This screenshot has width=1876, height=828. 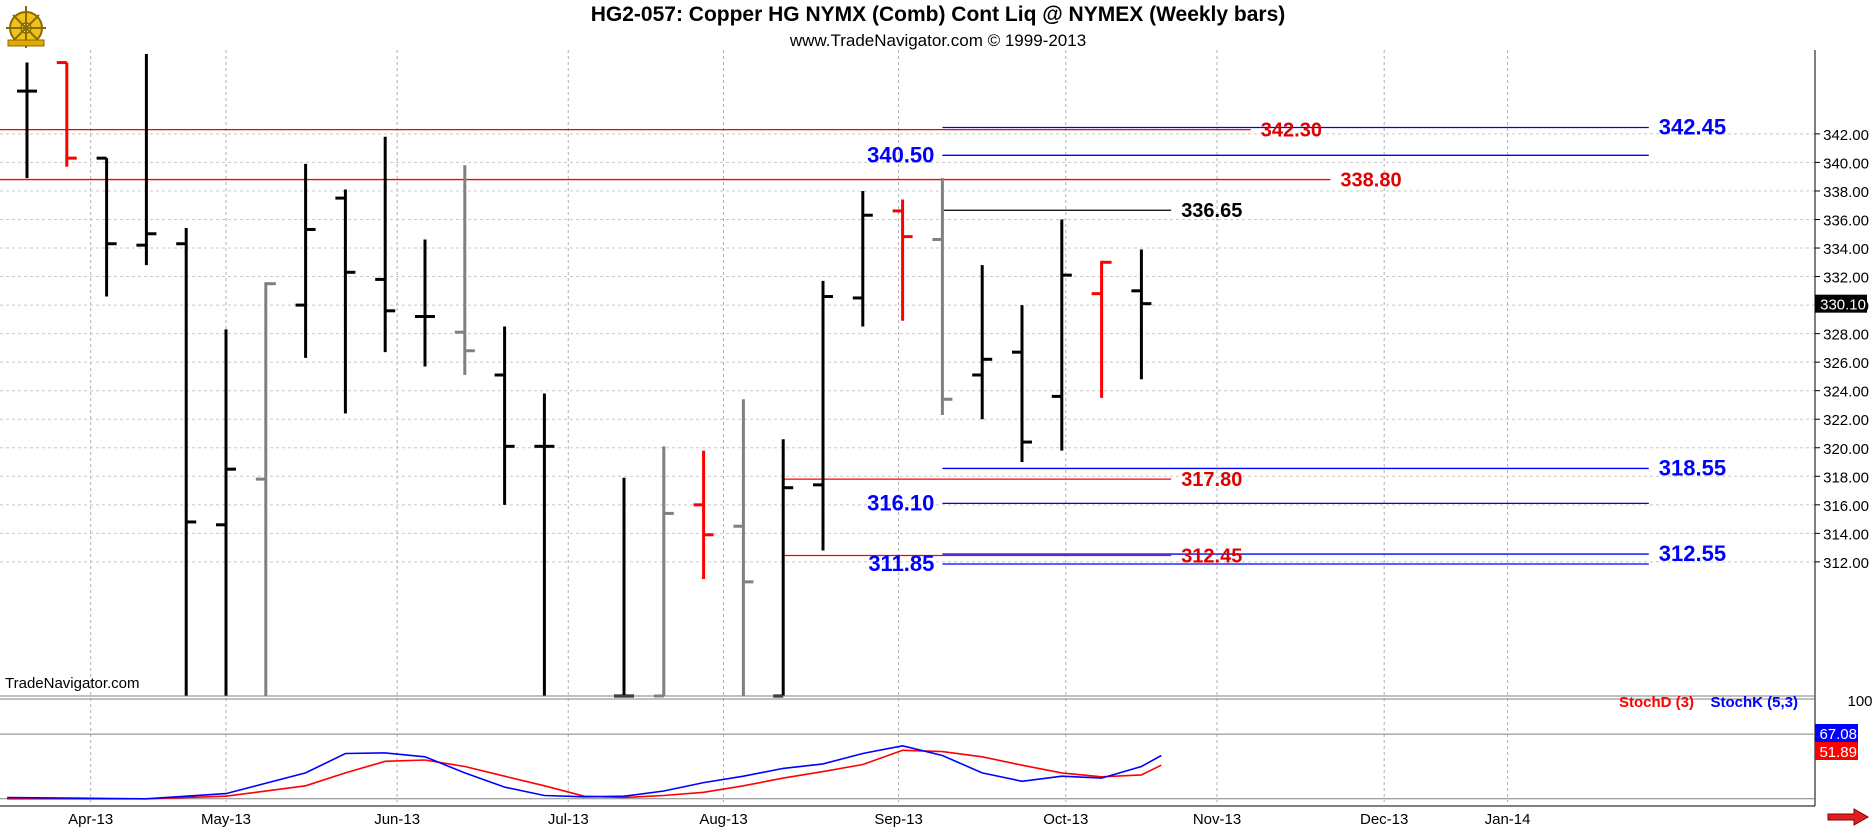 What do you see at coordinates (1291, 131) in the screenshot?
I see `price-level-label: 342.30` at bounding box center [1291, 131].